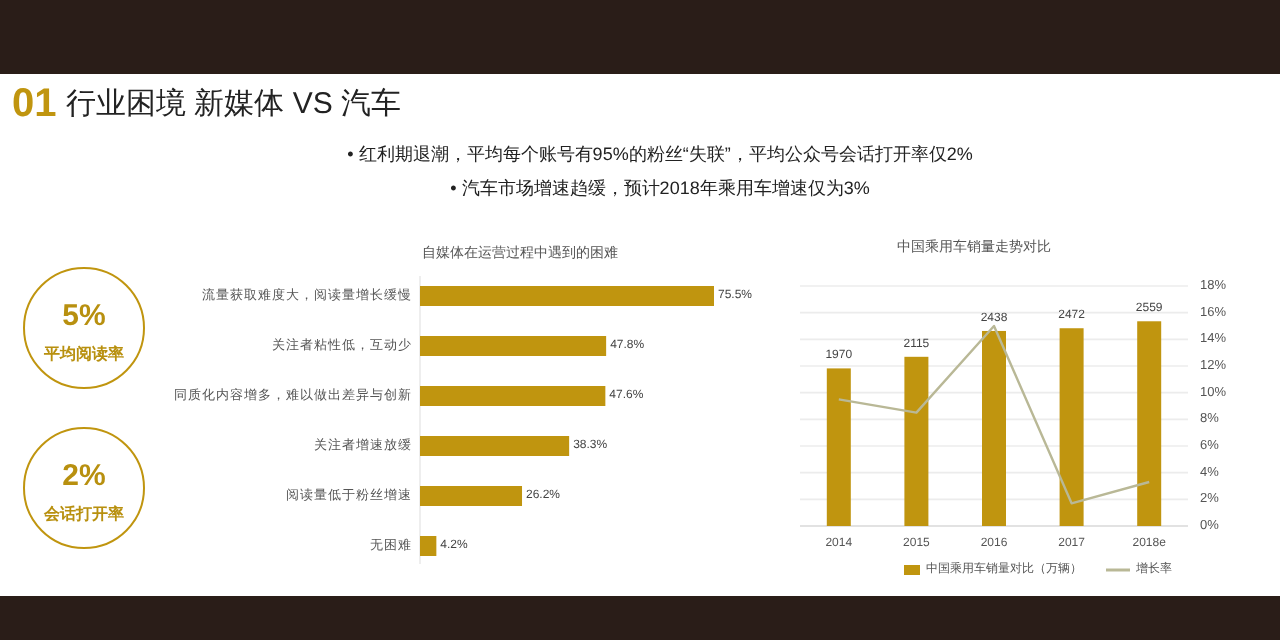  Describe the element at coordinates (84, 476) in the screenshot. I see `text: 2%` at that location.